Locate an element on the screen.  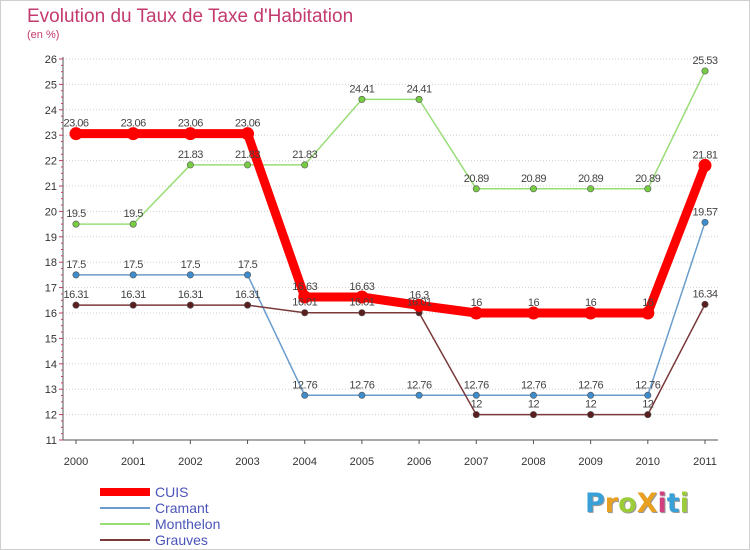
chart-subtitle: (en %) is located at coordinates (43, 35).